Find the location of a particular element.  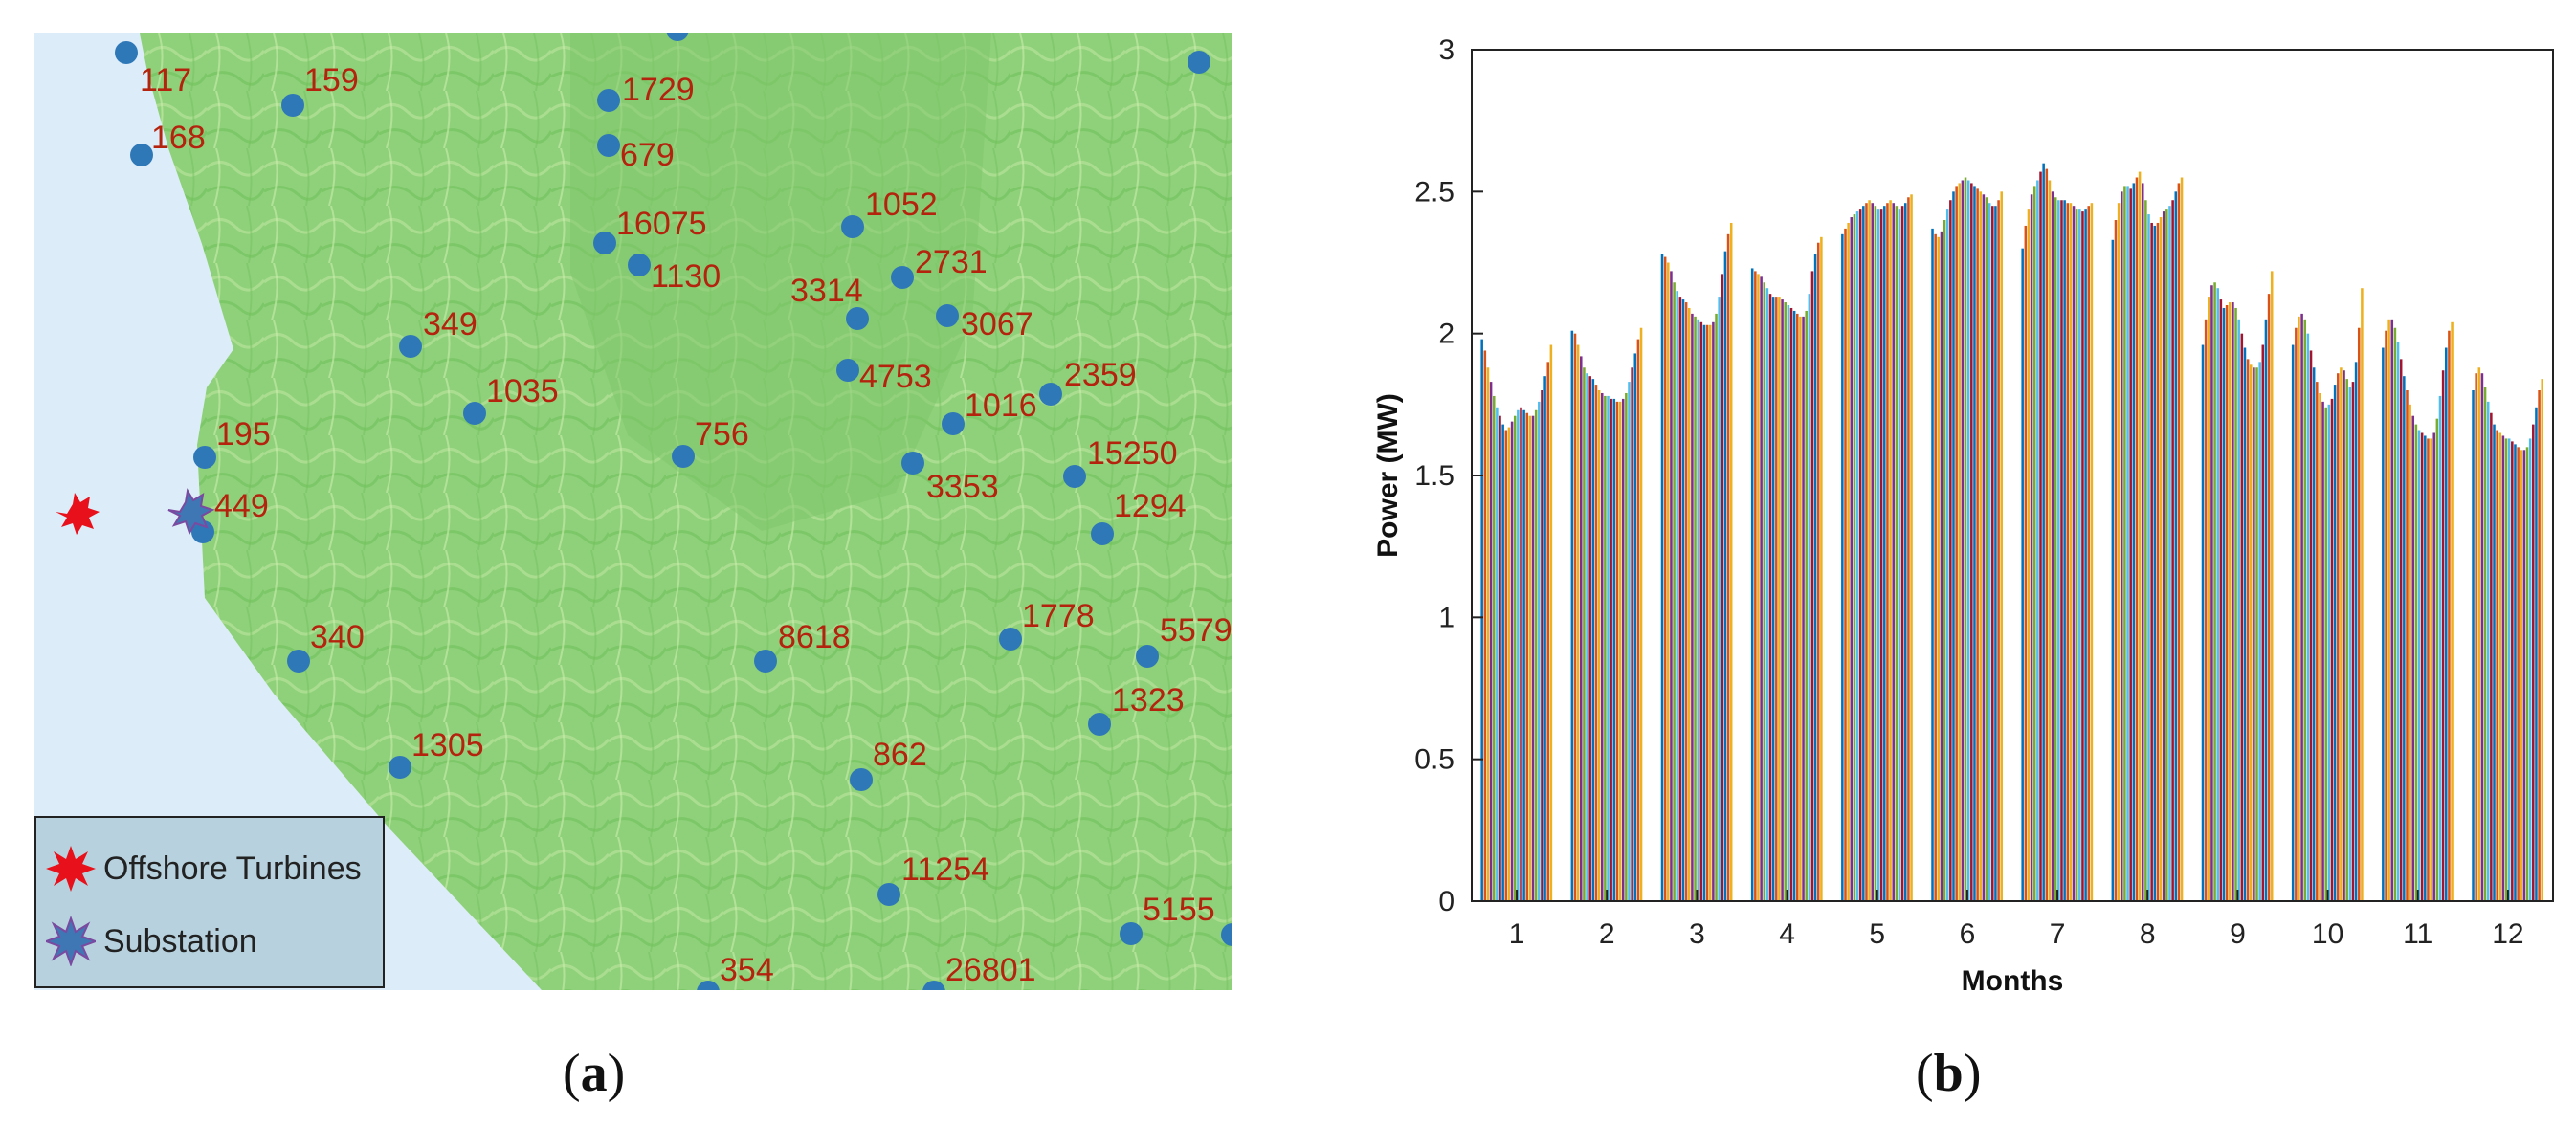

site-marker: 1035 is located at coordinates (511, 399).